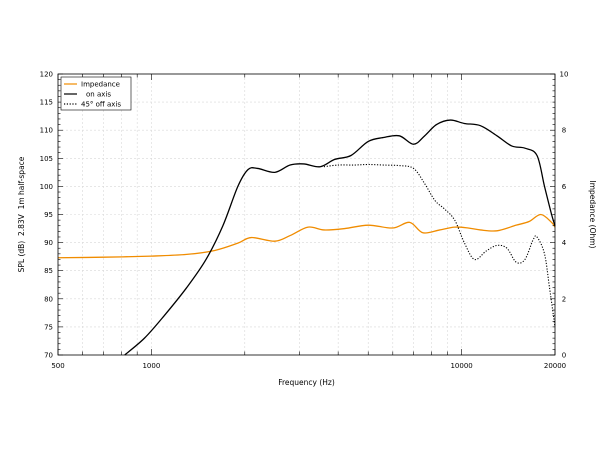 The width and height of the screenshot is (610, 450). I want to click on y-left-tick-label: 70, so click(48, 356).